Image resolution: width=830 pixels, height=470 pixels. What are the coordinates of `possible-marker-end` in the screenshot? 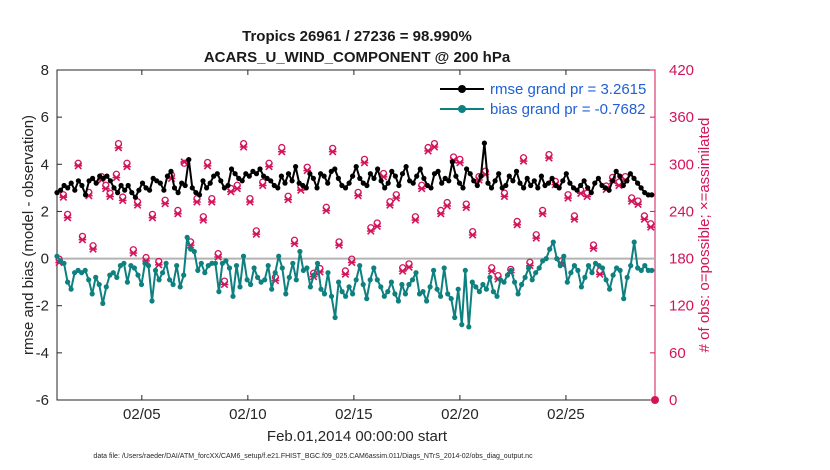 It's located at (655, 400).